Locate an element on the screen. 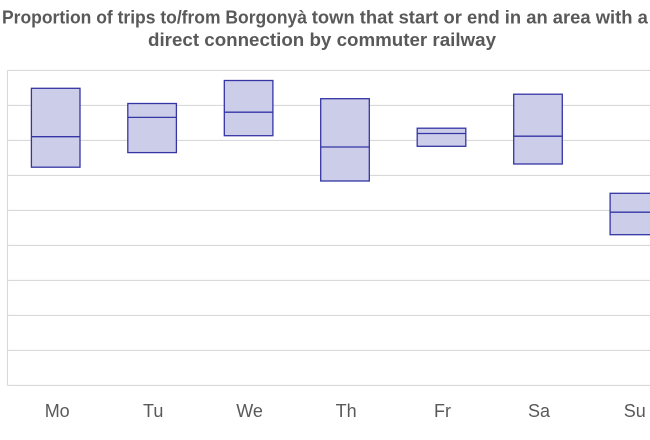  svg-text:Proportion of trips to/from Bo: Proportion of trips to/from Borgonyà is located at coordinates (155, 17).